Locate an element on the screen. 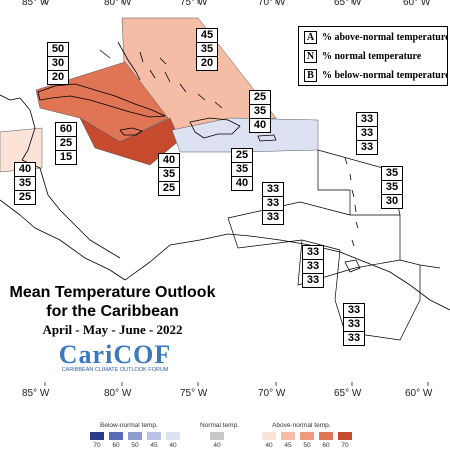 Image resolution: width=450 pixels, height=450 pixels. bahamas-islands is located at coordinates (181, 80).